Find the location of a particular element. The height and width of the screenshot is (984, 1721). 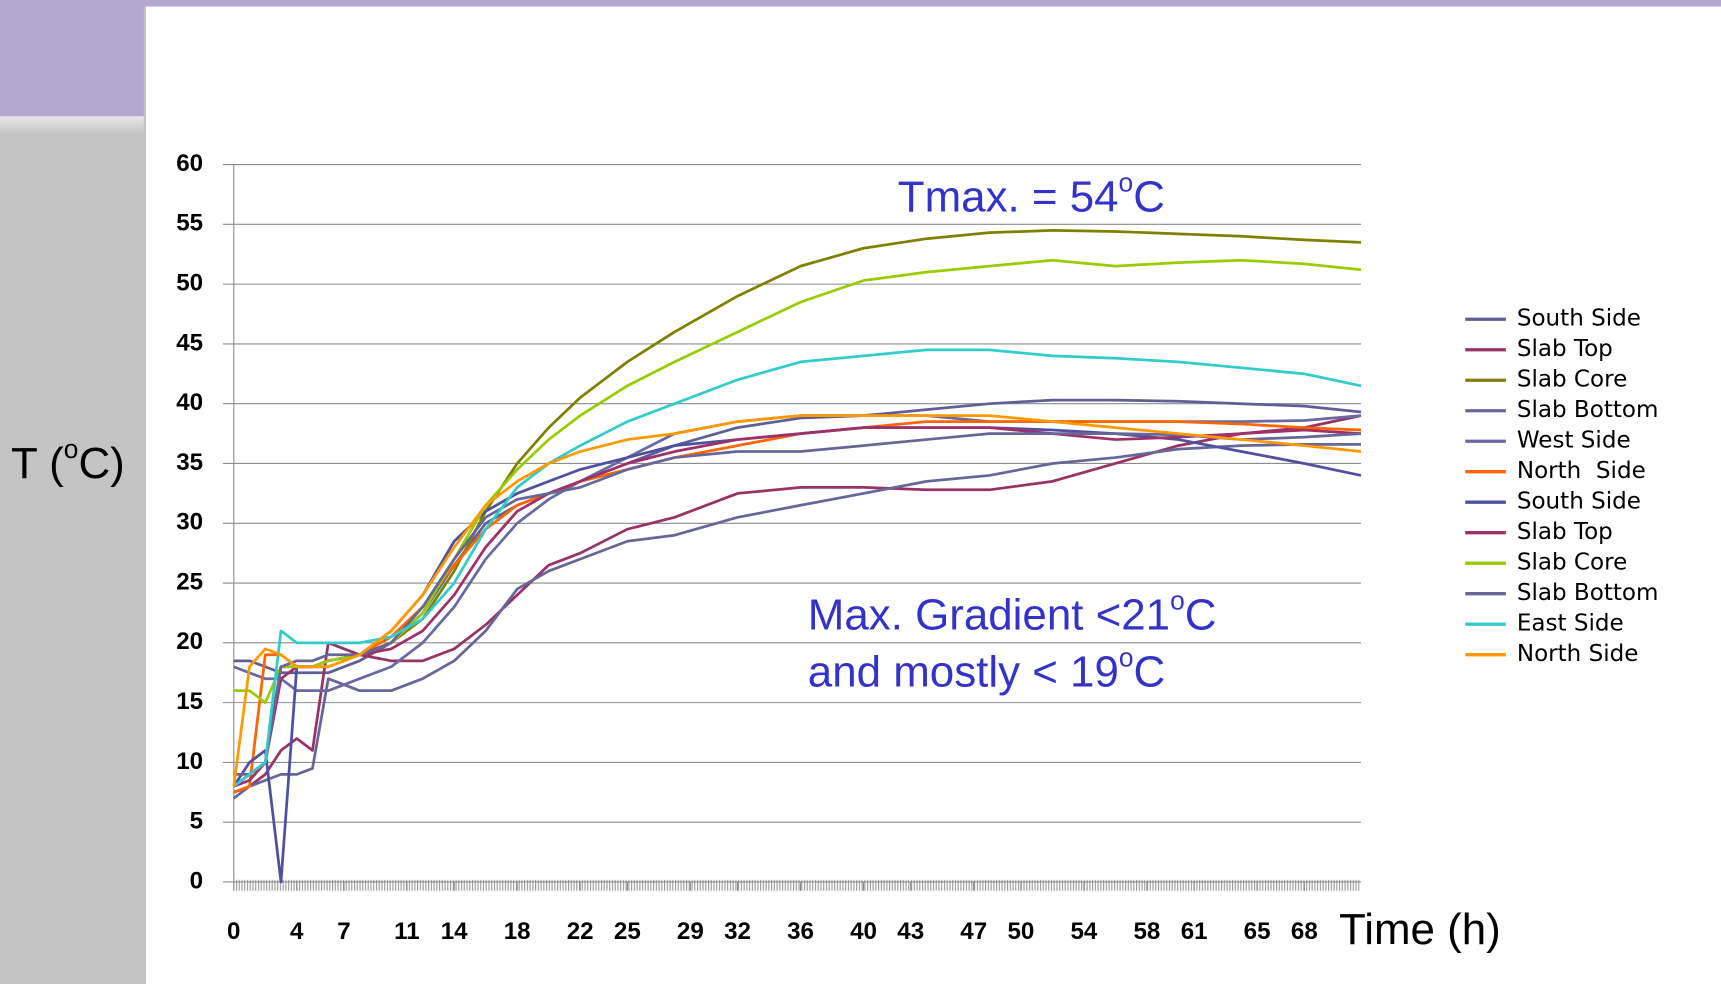

x-tick-label: 25 is located at coordinates (627, 931).